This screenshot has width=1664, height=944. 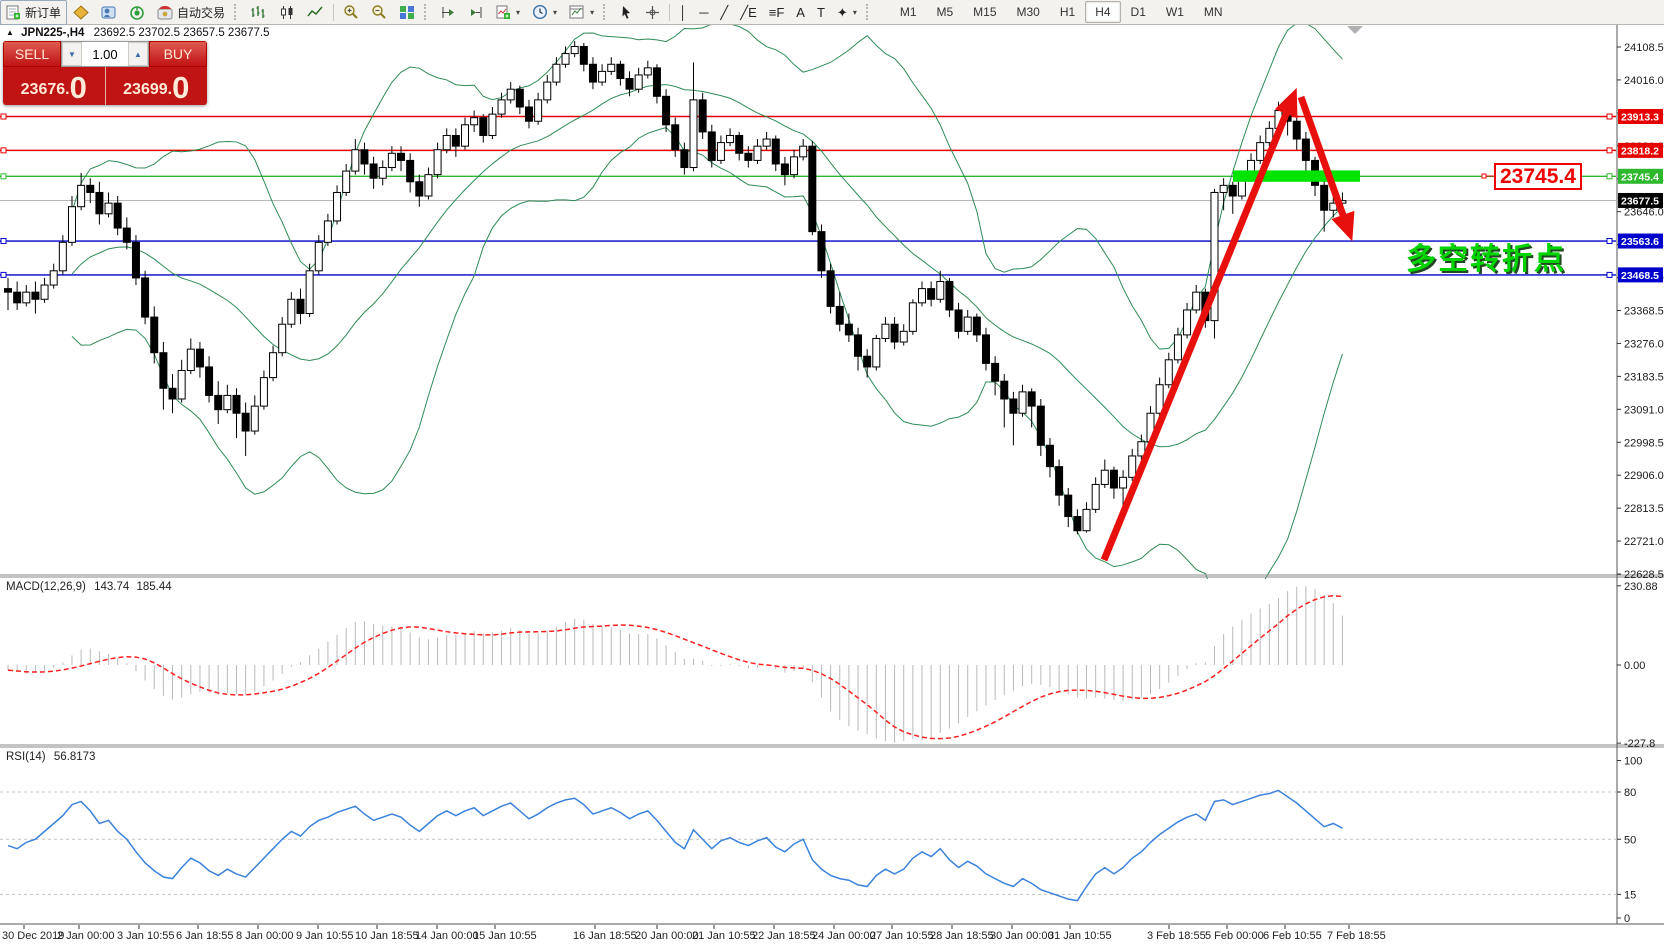 What do you see at coordinates (1326, 168) in the screenshot?
I see `arrow-down` at bounding box center [1326, 168].